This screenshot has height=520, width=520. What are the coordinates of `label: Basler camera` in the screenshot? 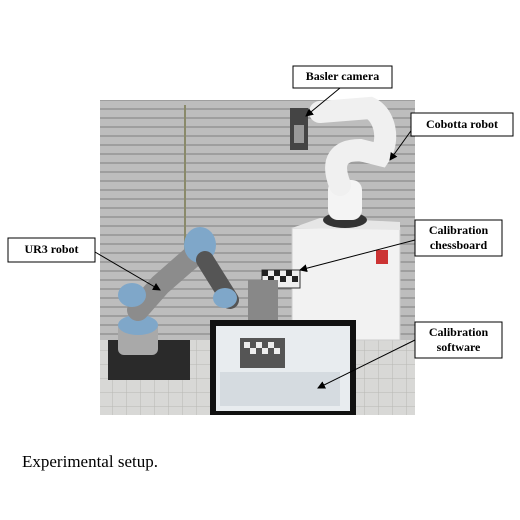 It's located at (342, 76).